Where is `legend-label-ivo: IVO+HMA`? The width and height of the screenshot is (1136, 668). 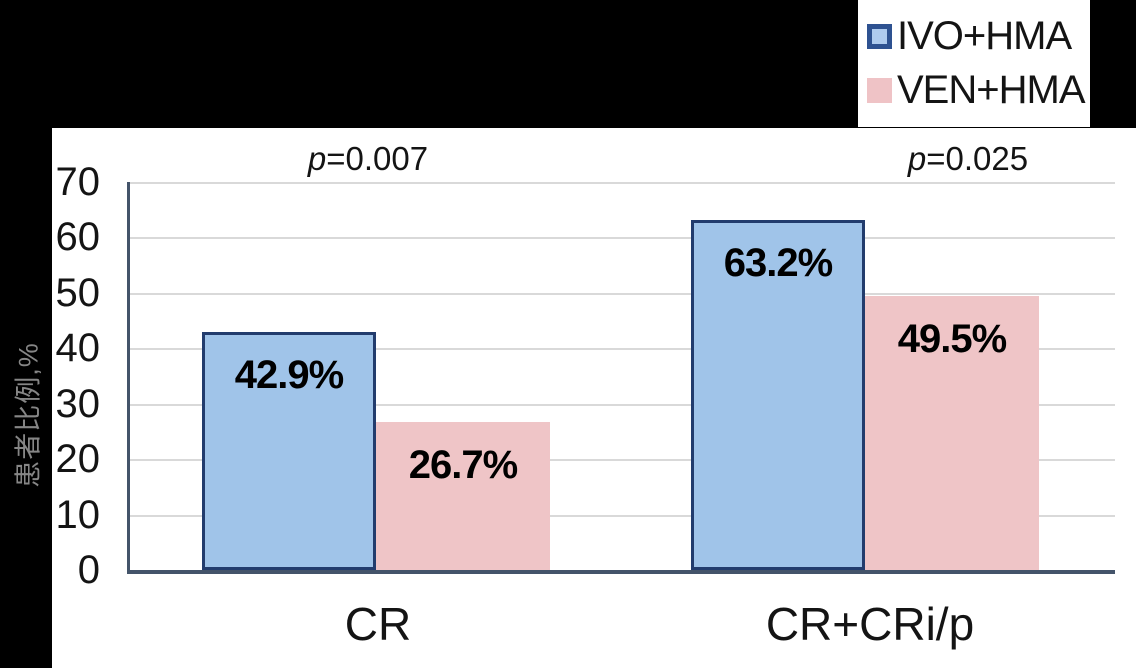
legend-label-ivo: IVO+HMA is located at coordinates (984, 35).